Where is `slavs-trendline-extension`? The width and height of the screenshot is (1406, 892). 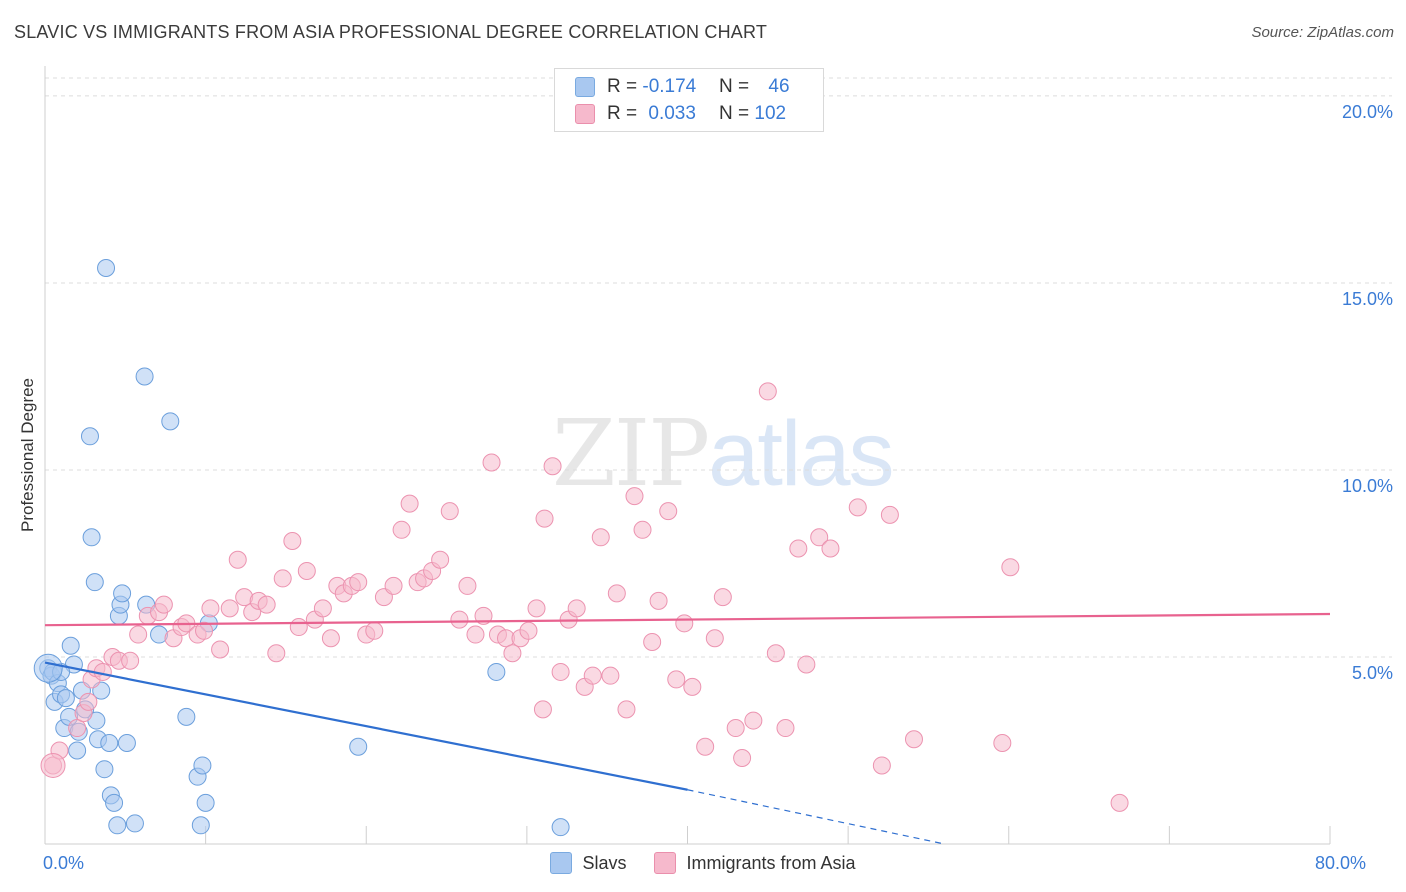
slavs-trendline-extension is located at coordinates (816, 817).